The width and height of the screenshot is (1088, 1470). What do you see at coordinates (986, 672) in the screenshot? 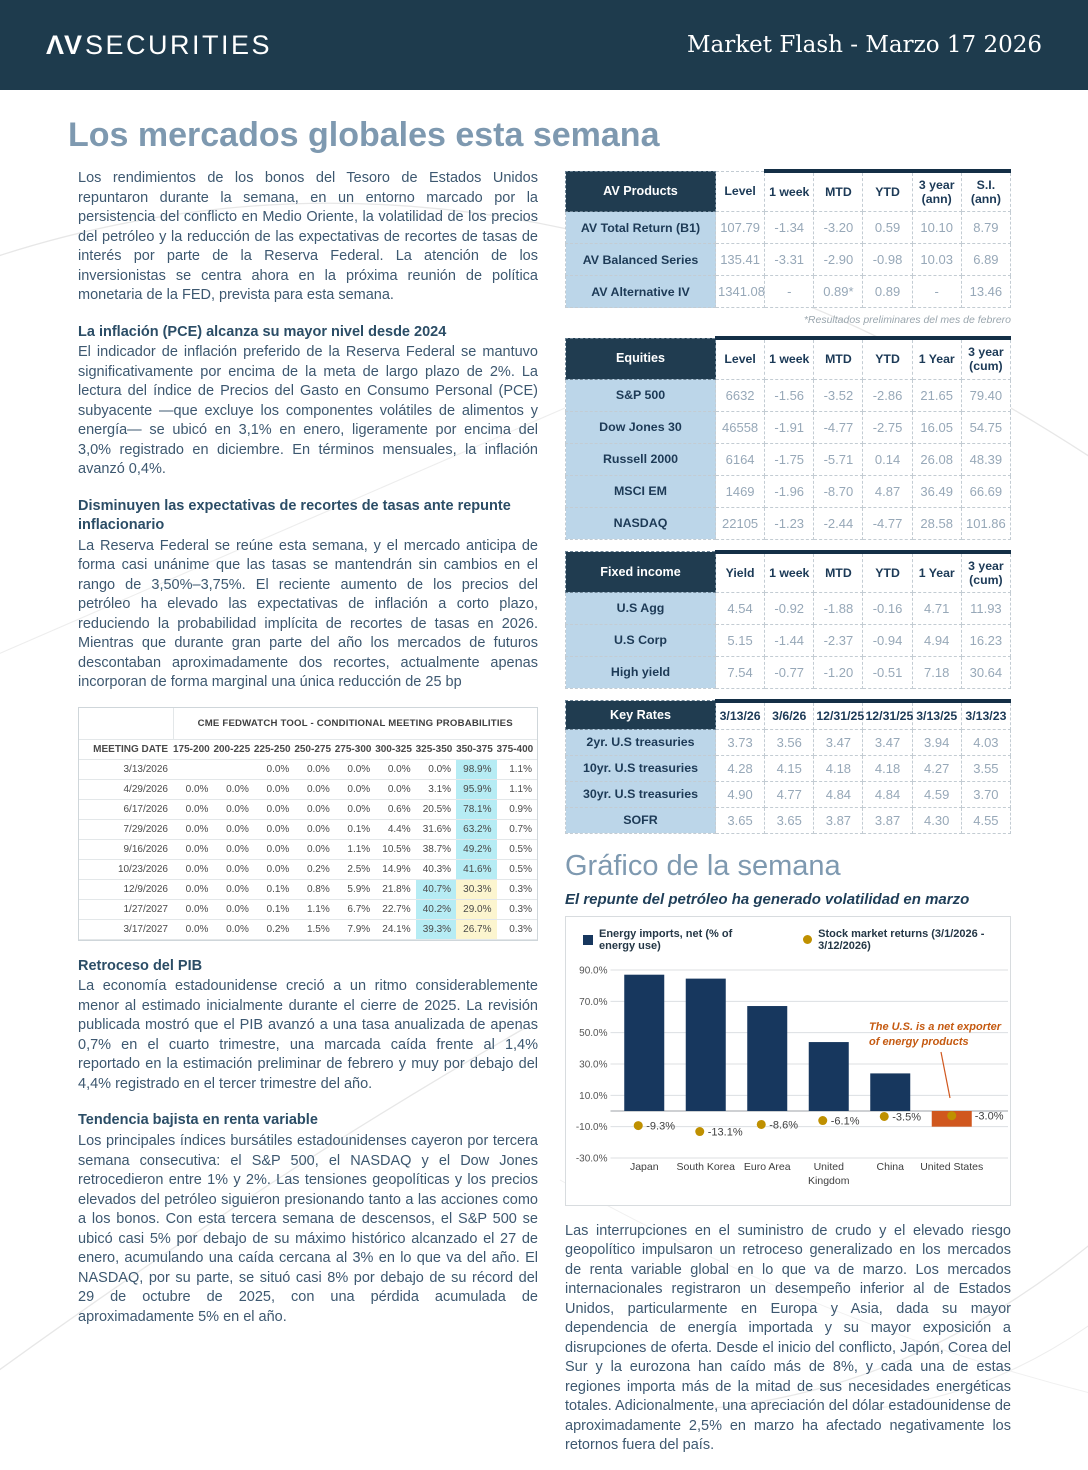
I see `value-cell: 30.64` at bounding box center [986, 672].